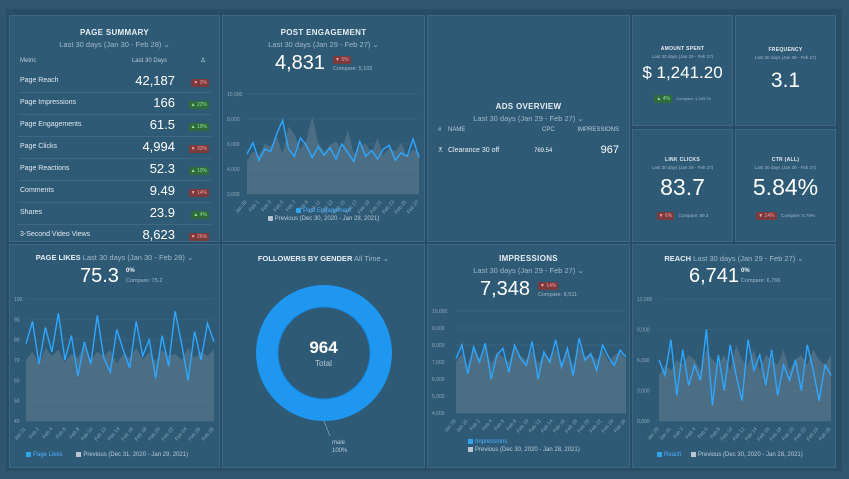 The height and width of the screenshot is (479, 849). Describe the element at coordinates (528, 258) in the screenshot. I see `impressions-title: IMPRESSIONS` at that location.